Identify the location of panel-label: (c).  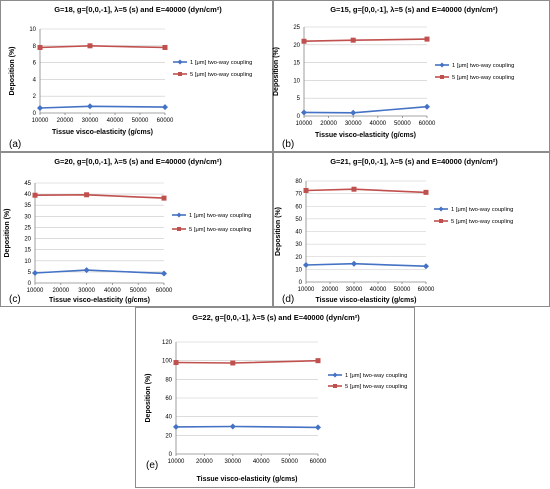
(15, 299).